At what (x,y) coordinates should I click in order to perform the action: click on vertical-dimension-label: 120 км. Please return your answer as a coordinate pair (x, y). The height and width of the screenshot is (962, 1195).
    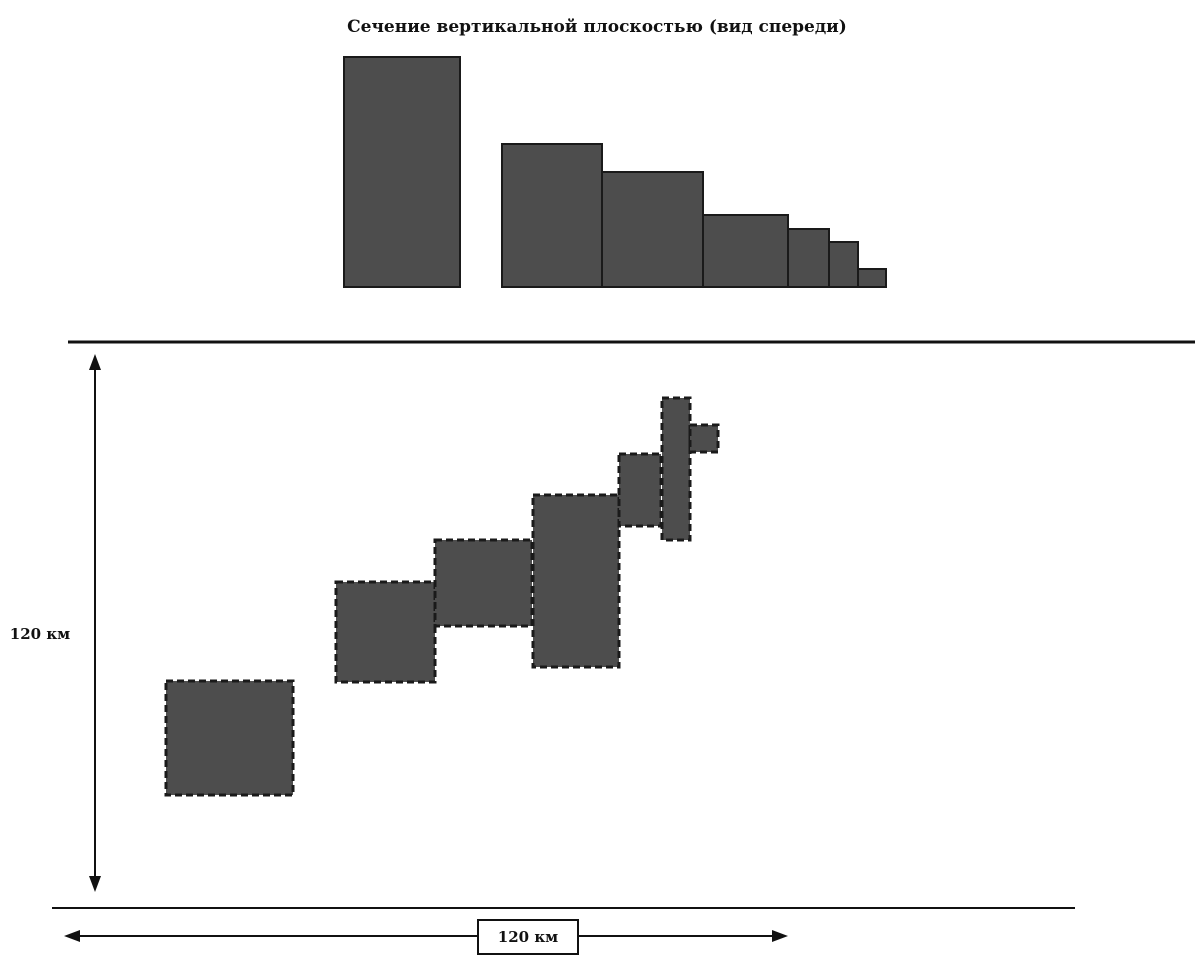
    Looking at the image, I should click on (40, 634).